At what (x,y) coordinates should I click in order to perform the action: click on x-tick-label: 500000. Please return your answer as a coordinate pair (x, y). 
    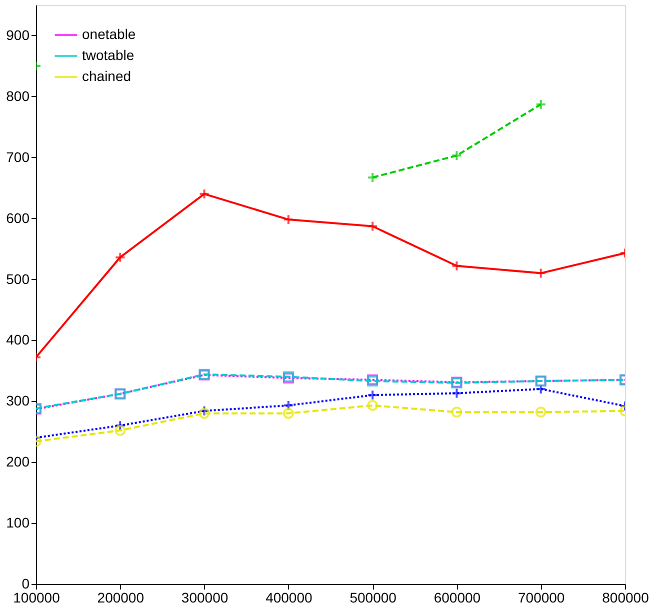
    Looking at the image, I should click on (373, 598).